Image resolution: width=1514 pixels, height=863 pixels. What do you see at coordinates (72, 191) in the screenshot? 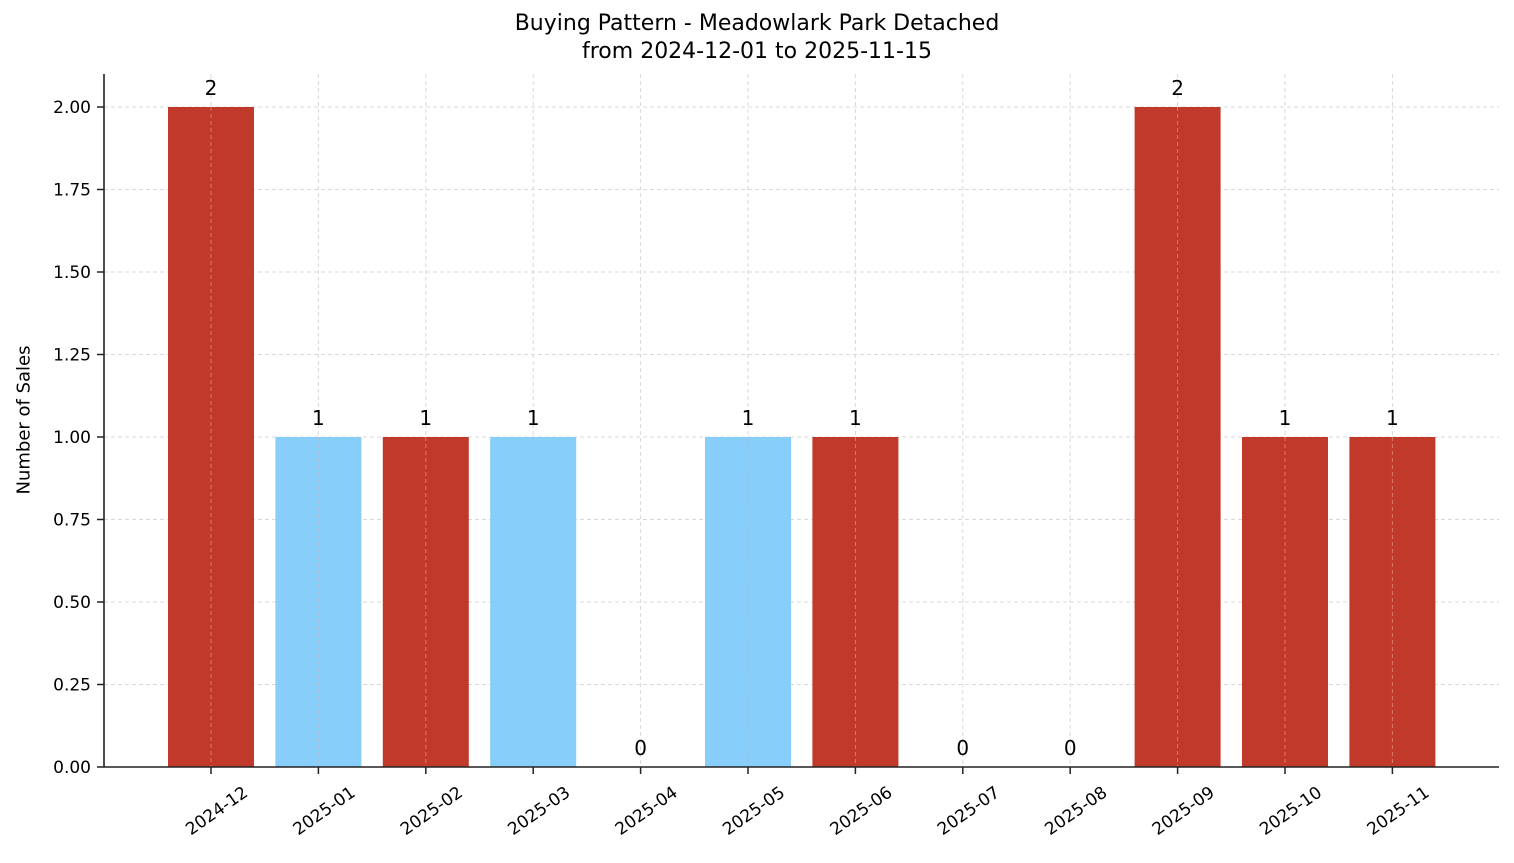
I see `y-tick-label: 1.75` at bounding box center [72, 191].